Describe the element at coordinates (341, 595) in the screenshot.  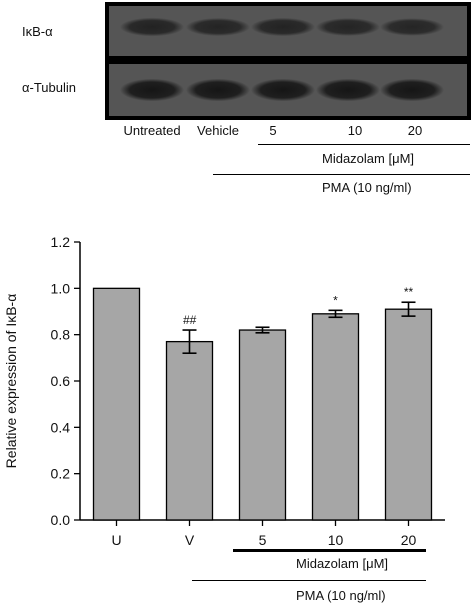
I see `chart-pma-label: PMA (10 ng/ml)` at that location.